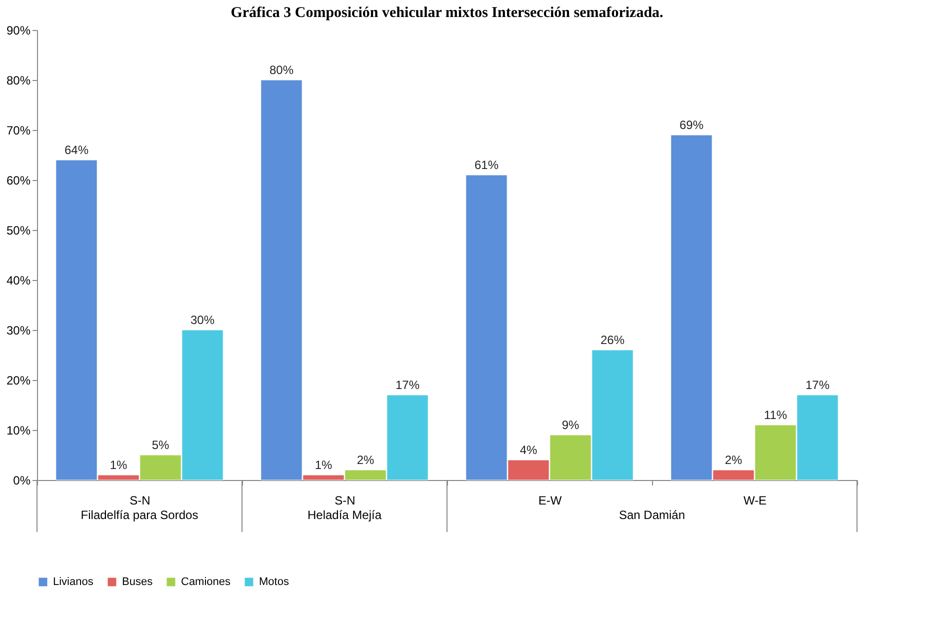  Describe the element at coordinates (18, 181) in the screenshot. I see `y-tick-label: 60%` at that location.